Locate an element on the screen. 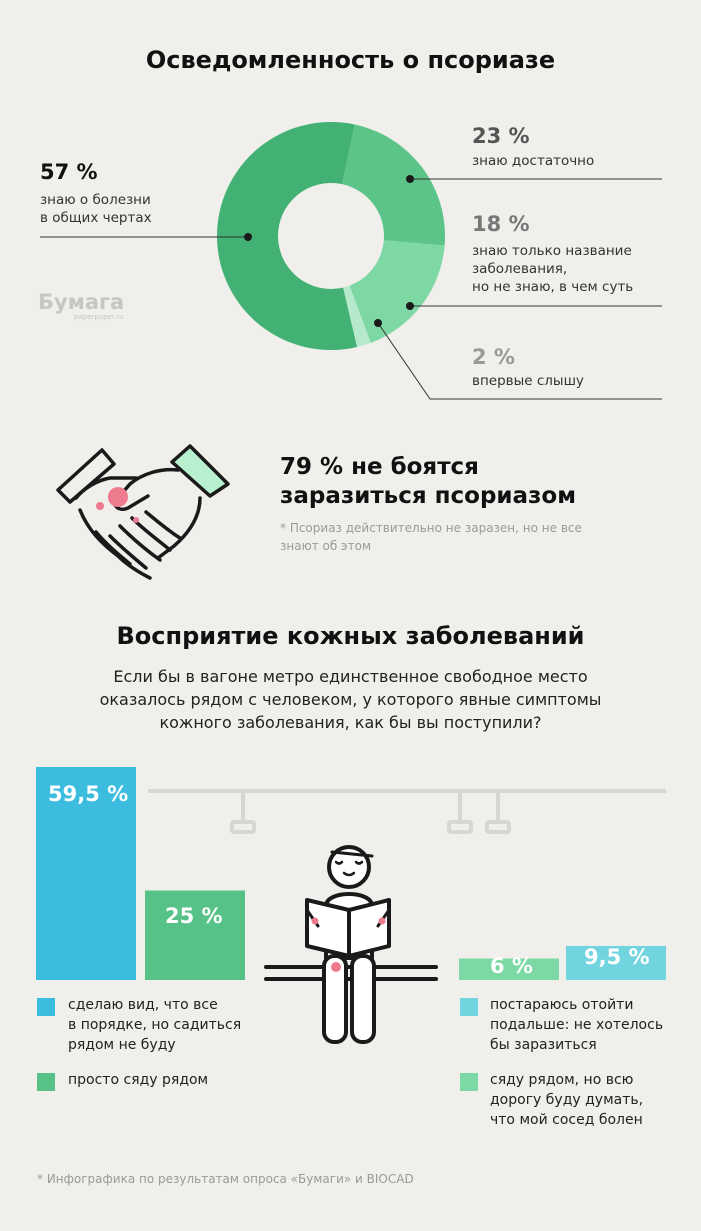 The height and width of the screenshot is (1231, 701). rash-spot is located at coordinates (118, 497).